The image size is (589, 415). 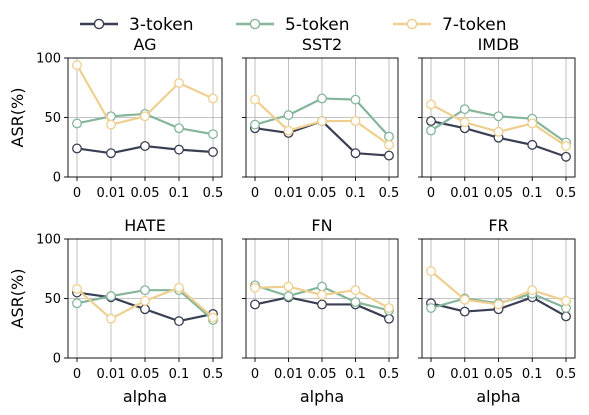 I want to click on panel-title: SST2, so click(x=322, y=44).